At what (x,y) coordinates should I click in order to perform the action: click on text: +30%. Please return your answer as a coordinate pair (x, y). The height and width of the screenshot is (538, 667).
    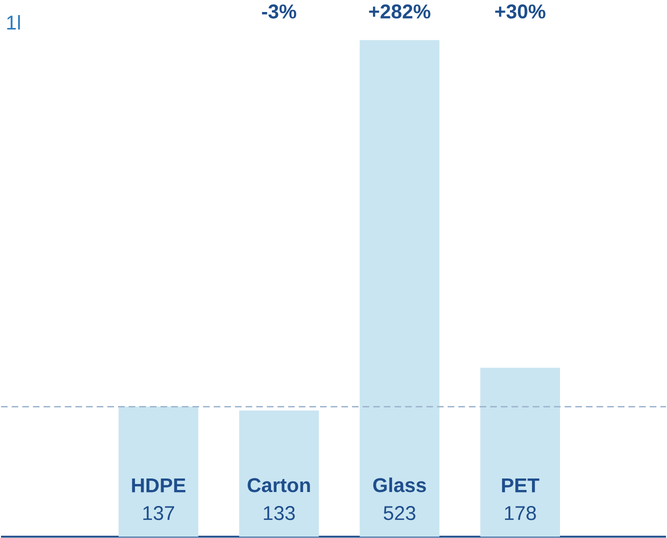
    Looking at the image, I should click on (520, 11).